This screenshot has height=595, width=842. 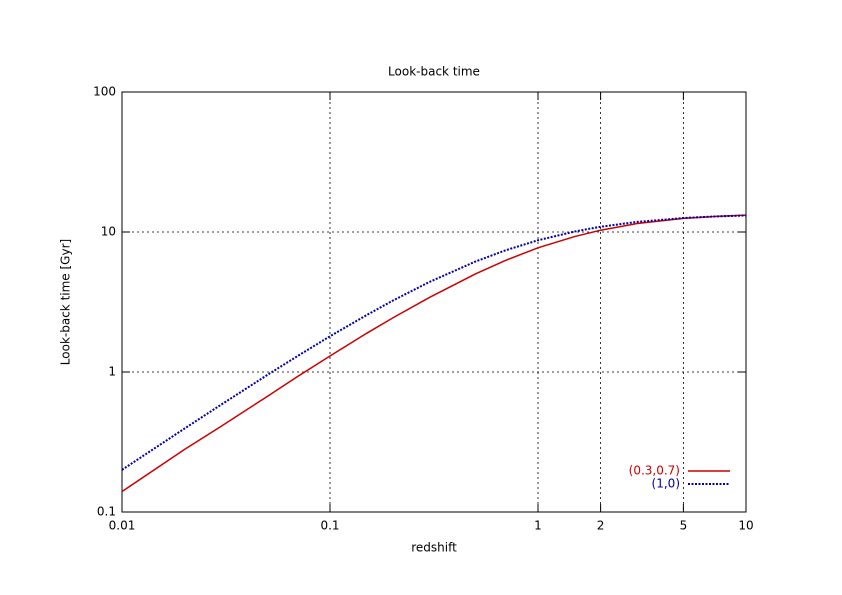 I want to click on x-tick-label: 0.01, so click(x=122, y=526).